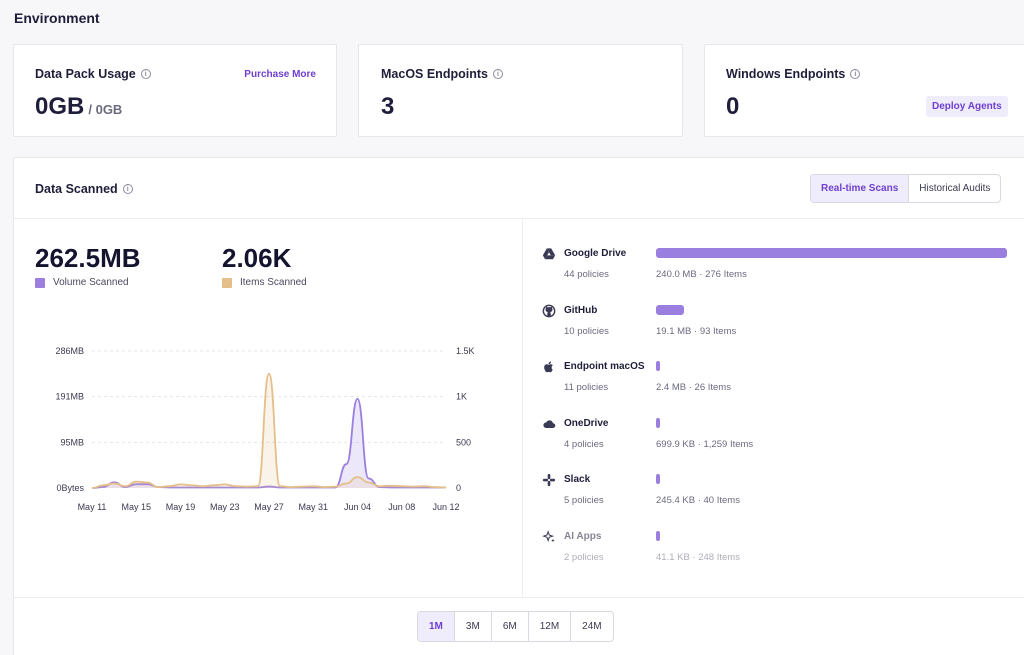 Image resolution: width=1024 pixels, height=655 pixels. I want to click on deploy-agents-button: Deploy Agents, so click(967, 106).